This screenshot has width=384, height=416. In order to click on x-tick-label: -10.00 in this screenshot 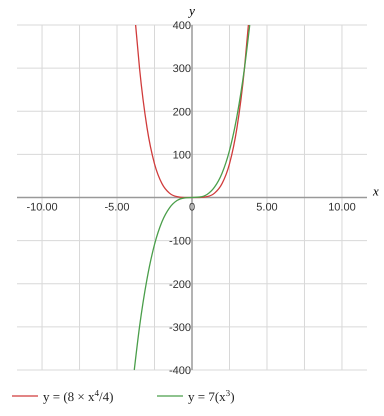, I will do `click(42, 208)`.